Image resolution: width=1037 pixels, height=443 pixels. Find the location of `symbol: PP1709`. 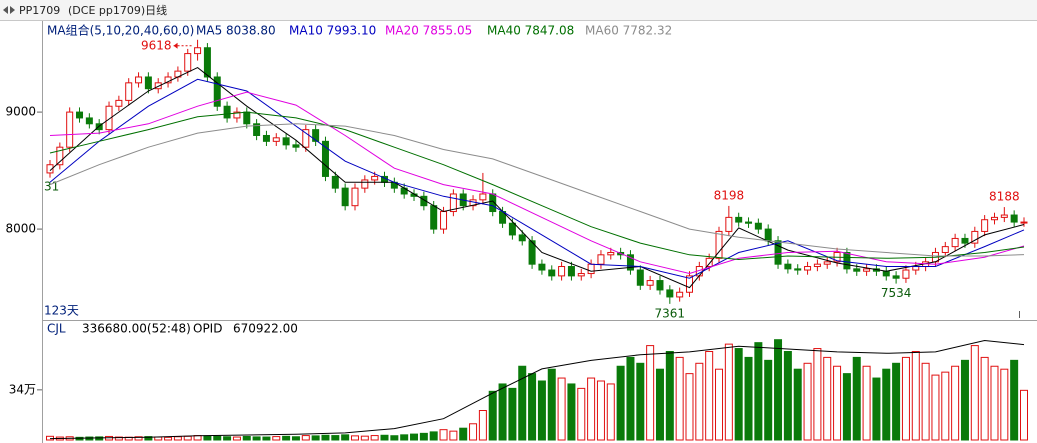

symbol: PP1709 is located at coordinates (39, 10).